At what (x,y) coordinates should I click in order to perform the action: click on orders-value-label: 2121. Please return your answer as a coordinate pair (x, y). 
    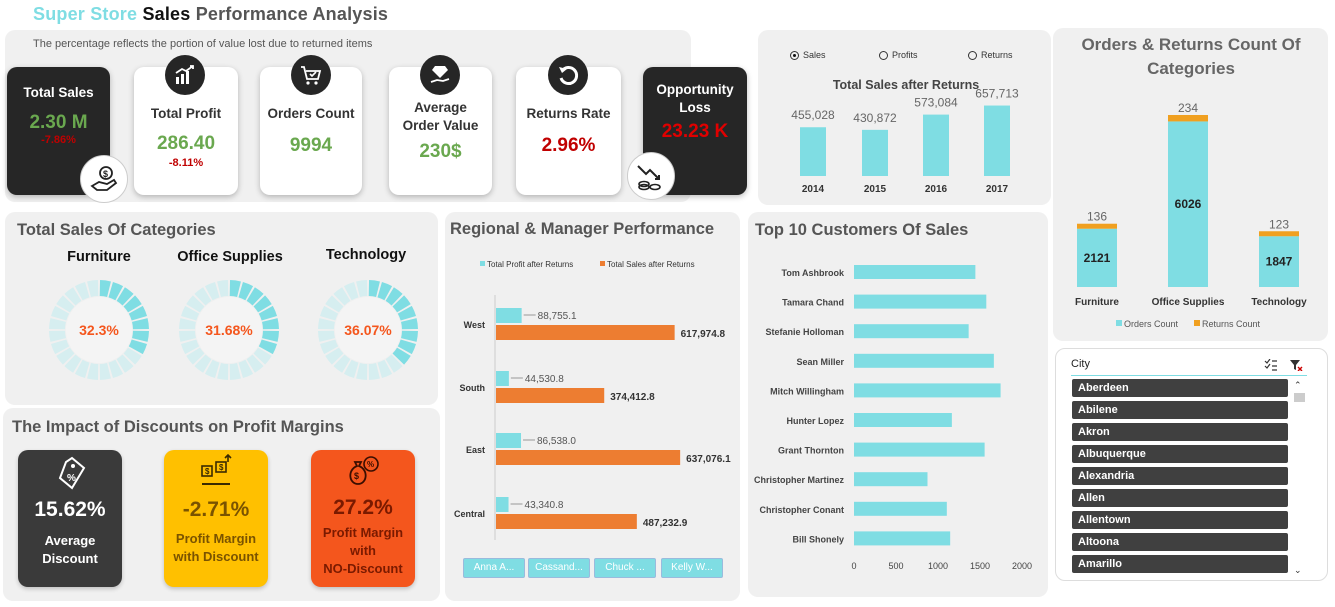
    Looking at the image, I should click on (1097, 258).